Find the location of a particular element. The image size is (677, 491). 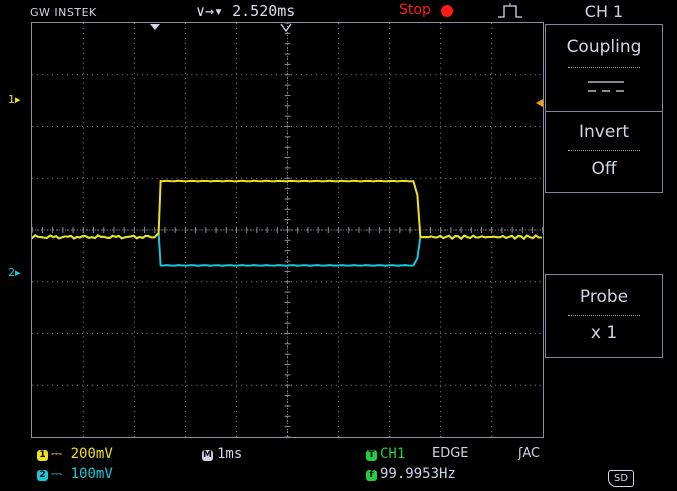

invert-button: Invert Off is located at coordinates (604, 152).